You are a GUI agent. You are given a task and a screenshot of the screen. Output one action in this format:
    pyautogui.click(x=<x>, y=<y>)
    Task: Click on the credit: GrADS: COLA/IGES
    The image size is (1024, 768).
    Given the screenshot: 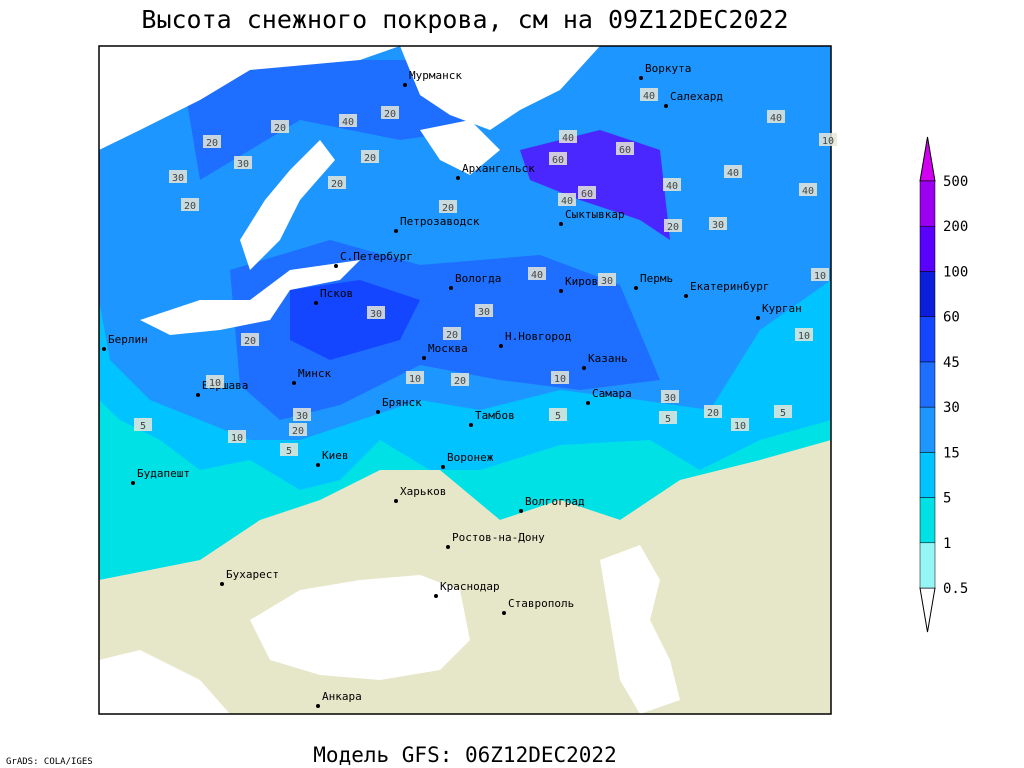 What is the action you would take?
    pyautogui.click(x=49, y=762)
    